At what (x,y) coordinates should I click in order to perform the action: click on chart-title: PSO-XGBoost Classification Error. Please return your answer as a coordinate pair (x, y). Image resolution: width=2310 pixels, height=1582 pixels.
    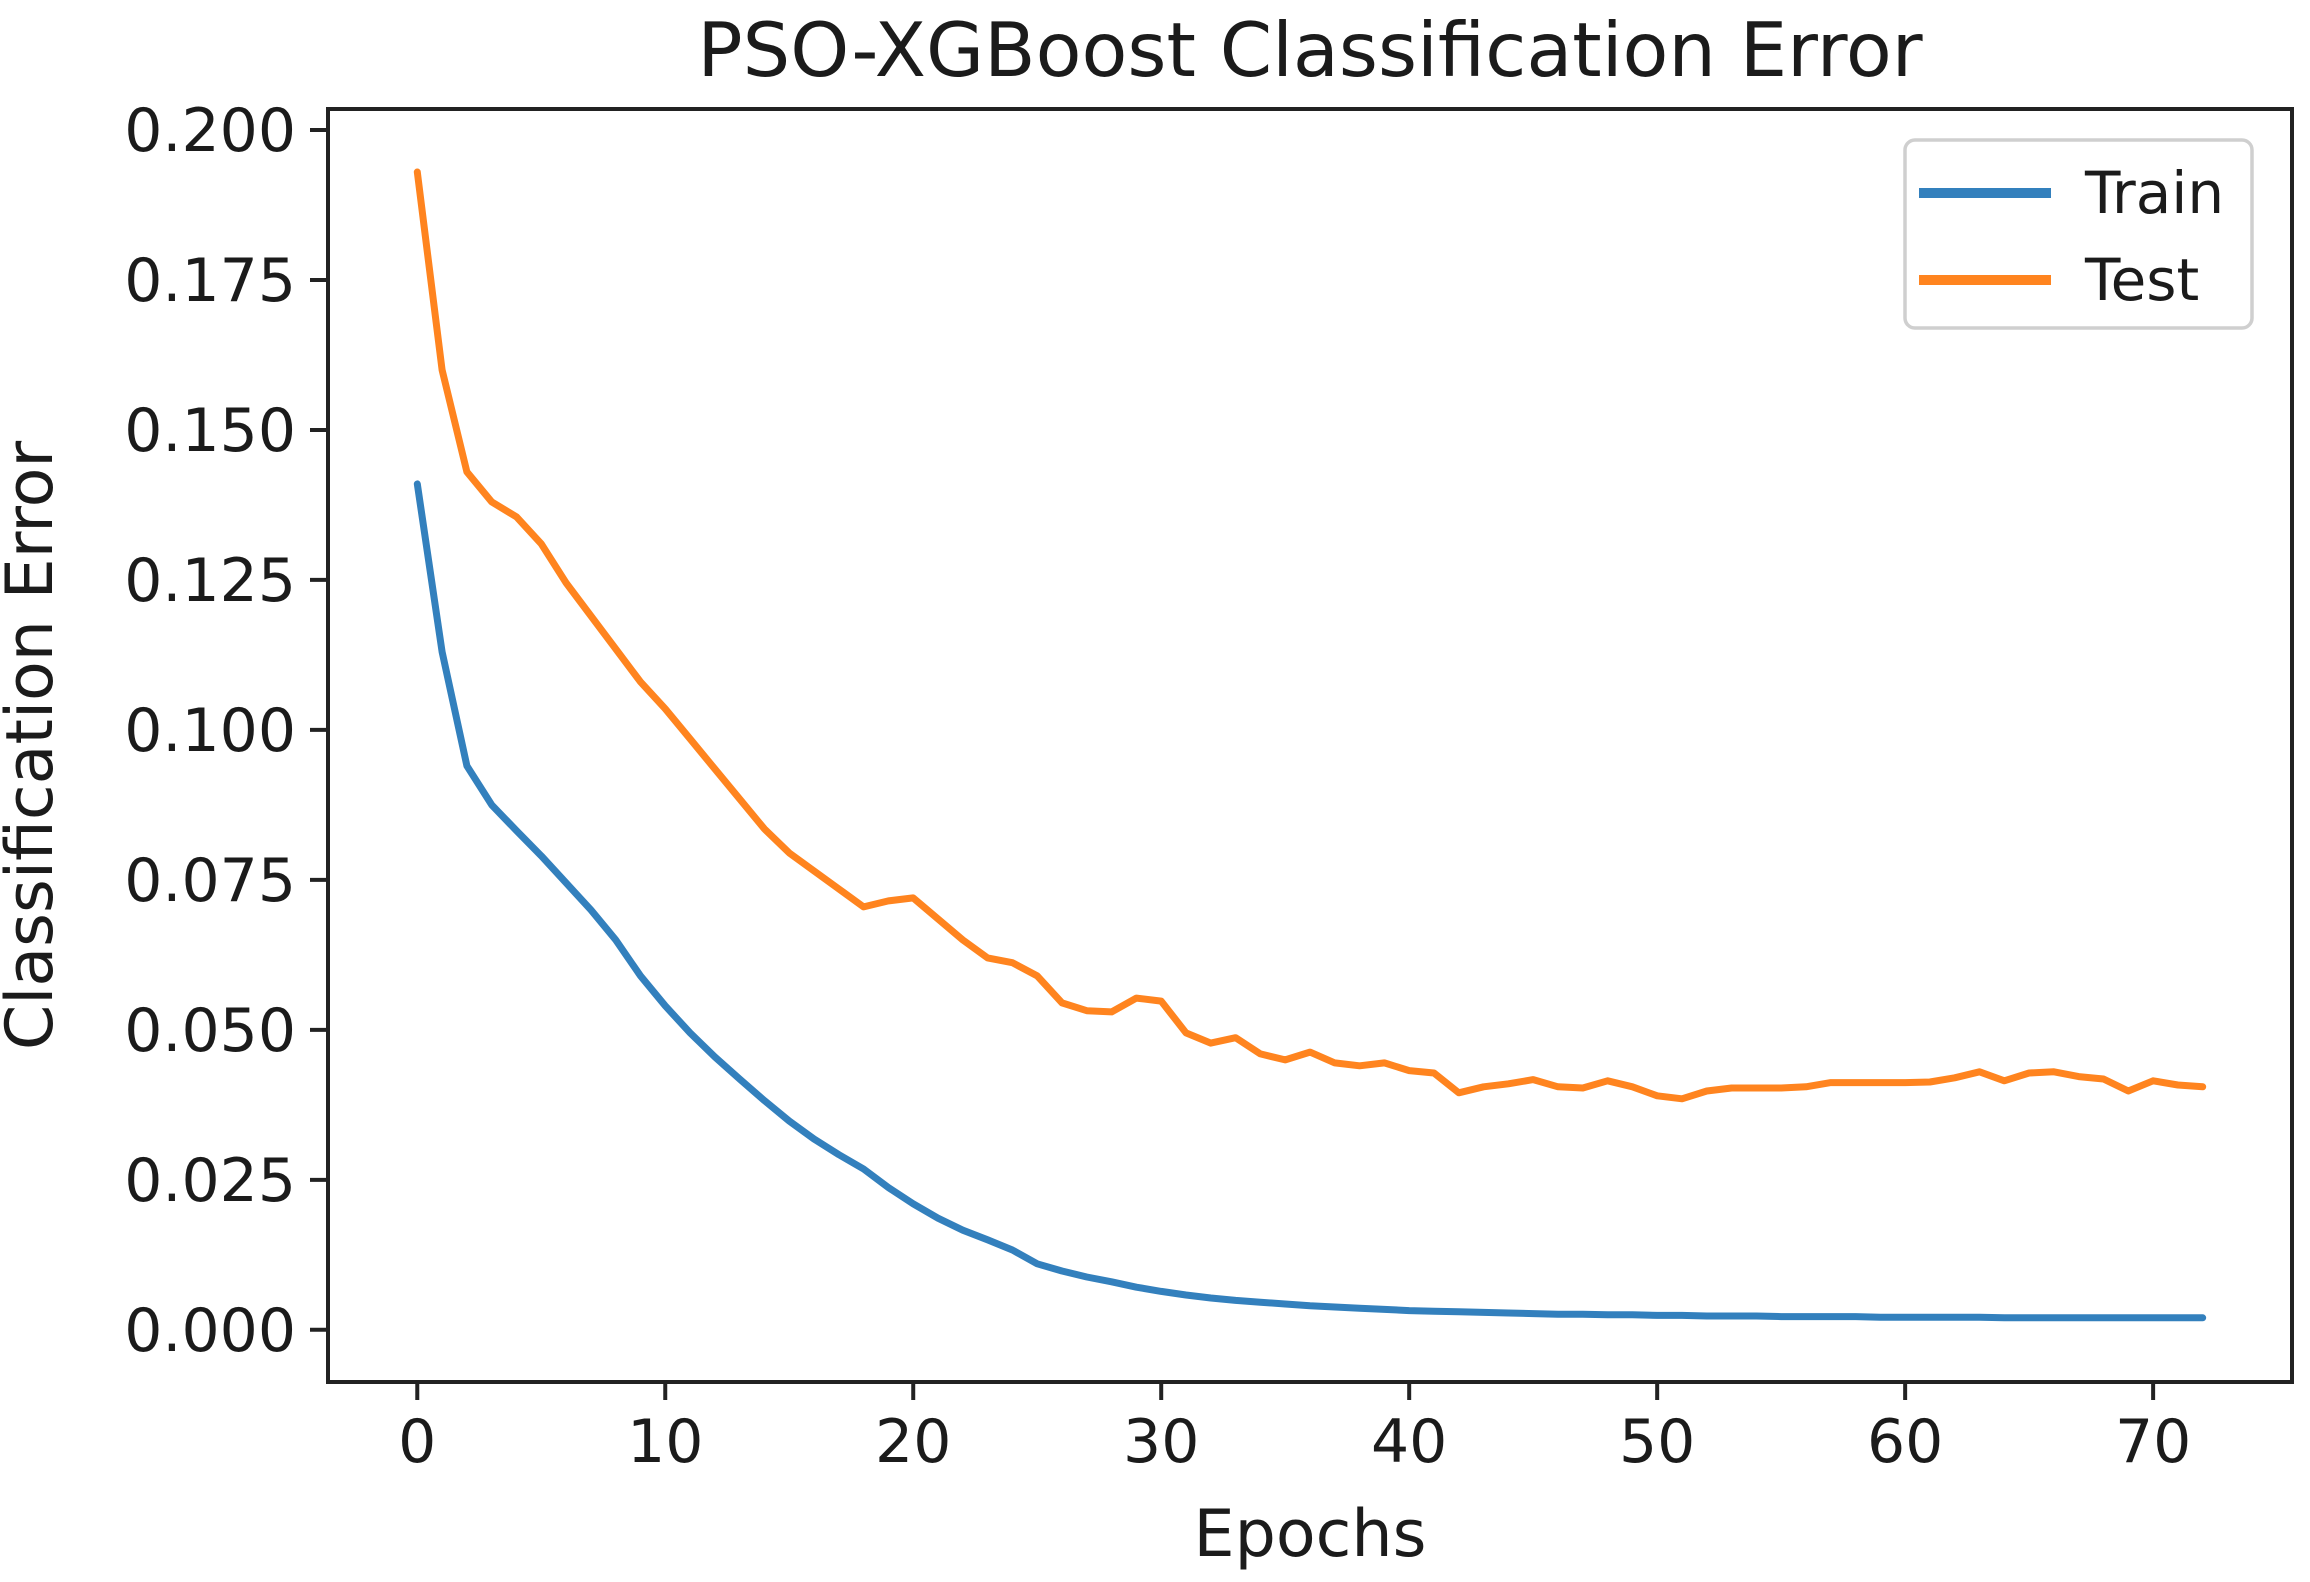
    Looking at the image, I should click on (1309, 50).